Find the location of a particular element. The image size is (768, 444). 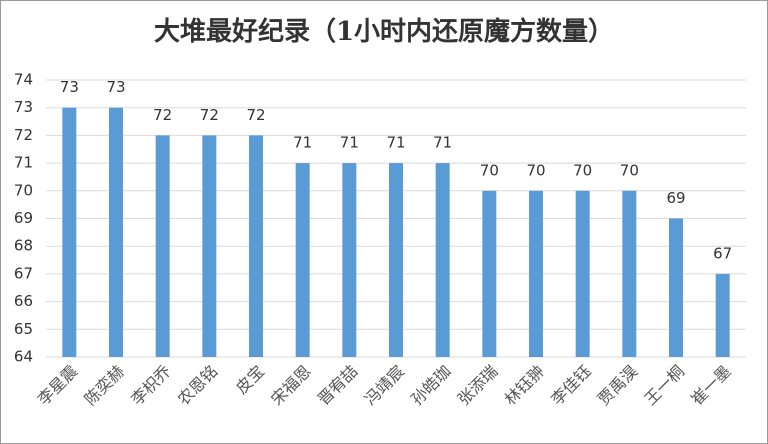

y-tick-label: 72 is located at coordinates (23, 135).